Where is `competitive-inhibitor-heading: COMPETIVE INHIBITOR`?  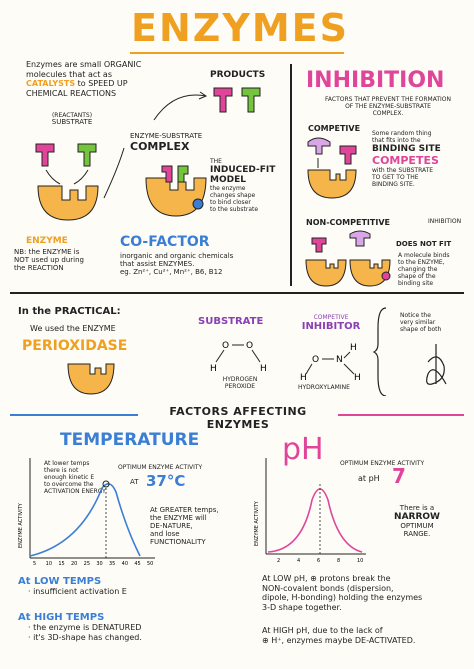 competitive-inhibitor-heading: COMPETIVE INHIBITOR is located at coordinates (331, 323).